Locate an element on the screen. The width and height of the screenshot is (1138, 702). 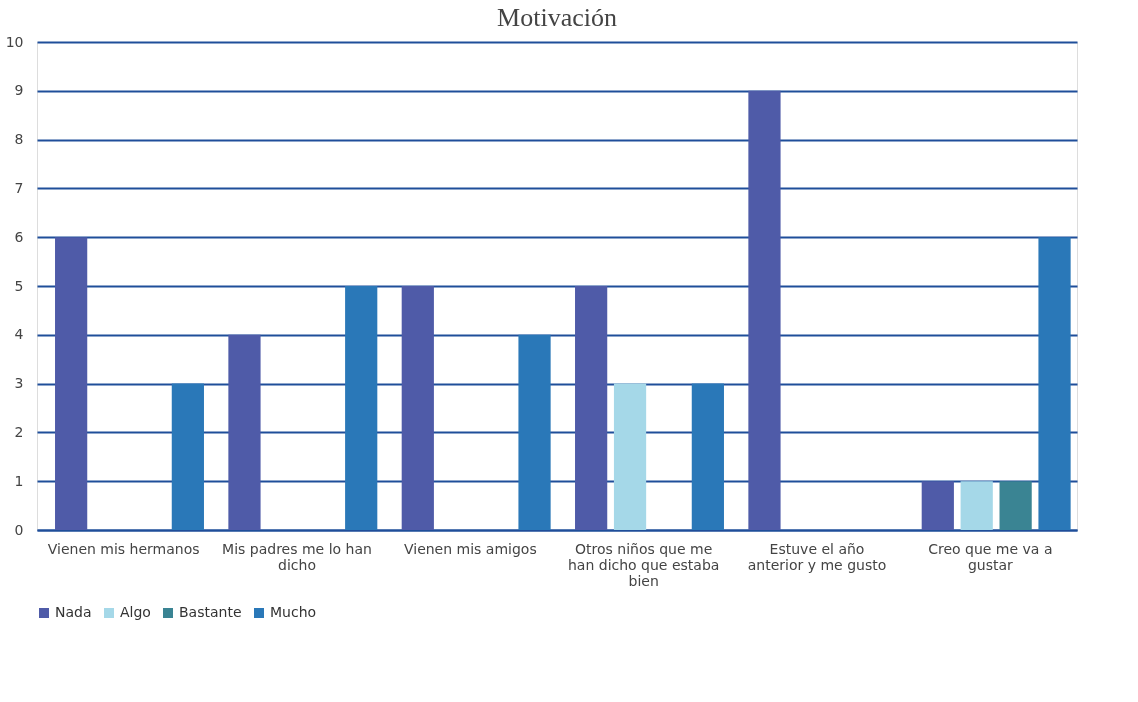
y-tick-label: 5 is located at coordinates (19, 285).